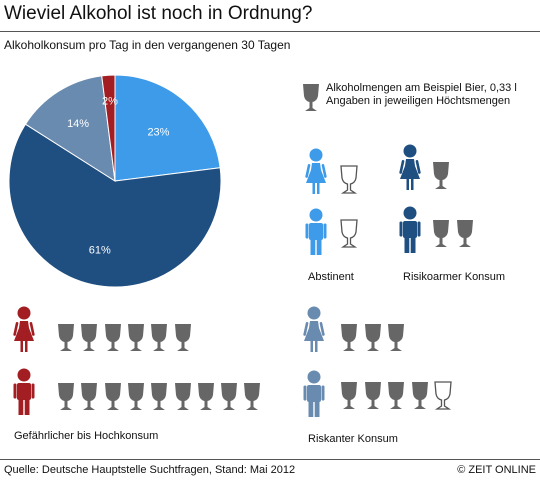 The height and width of the screenshot is (484, 540). What do you see at coordinates (78, 124) in the screenshot?
I see `pie-label-3: 14%` at bounding box center [78, 124].